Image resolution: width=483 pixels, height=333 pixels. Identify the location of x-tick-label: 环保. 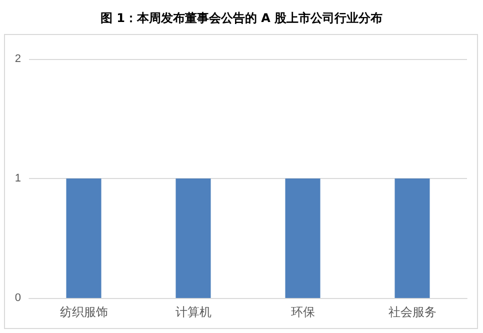
(302, 312).